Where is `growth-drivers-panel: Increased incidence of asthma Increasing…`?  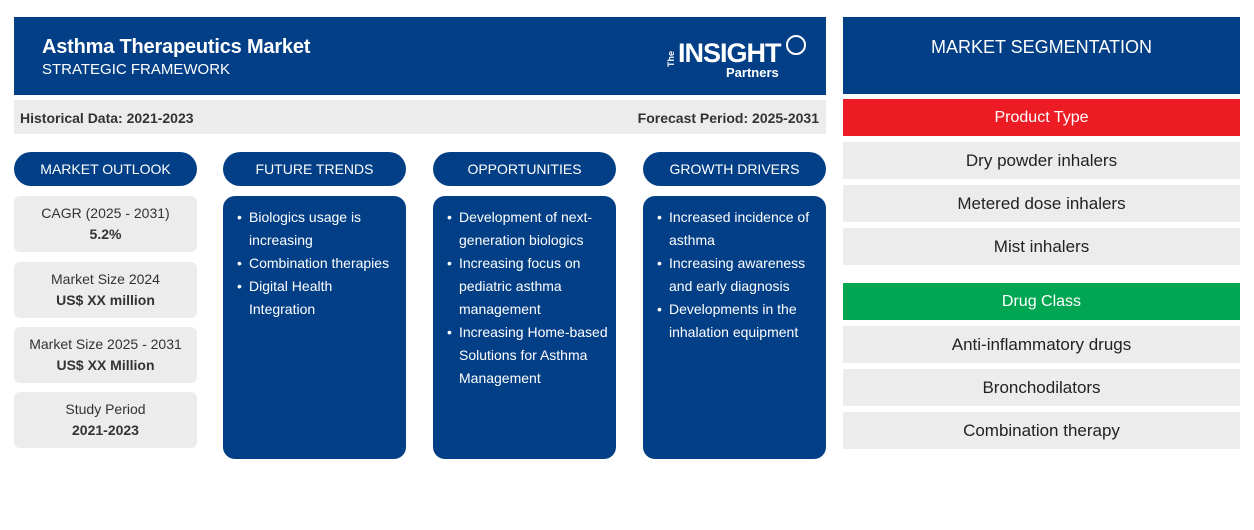
growth-drivers-panel: Increased incidence of asthma Increasing… is located at coordinates (734, 327).